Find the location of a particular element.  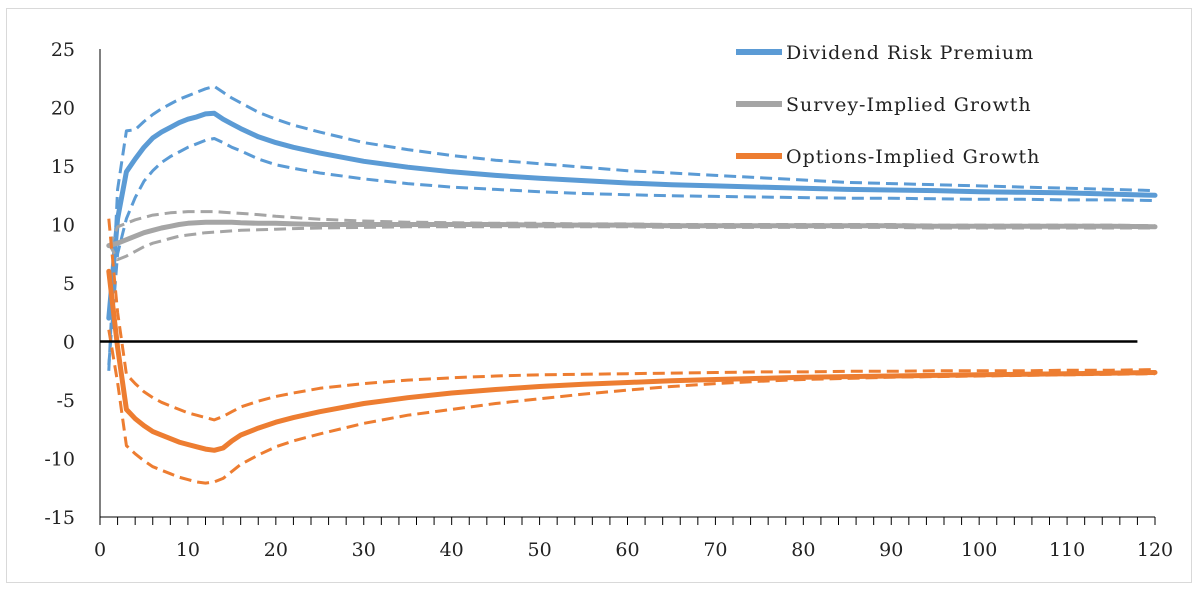

x-tick-label: 100 is located at coordinates (979, 550).